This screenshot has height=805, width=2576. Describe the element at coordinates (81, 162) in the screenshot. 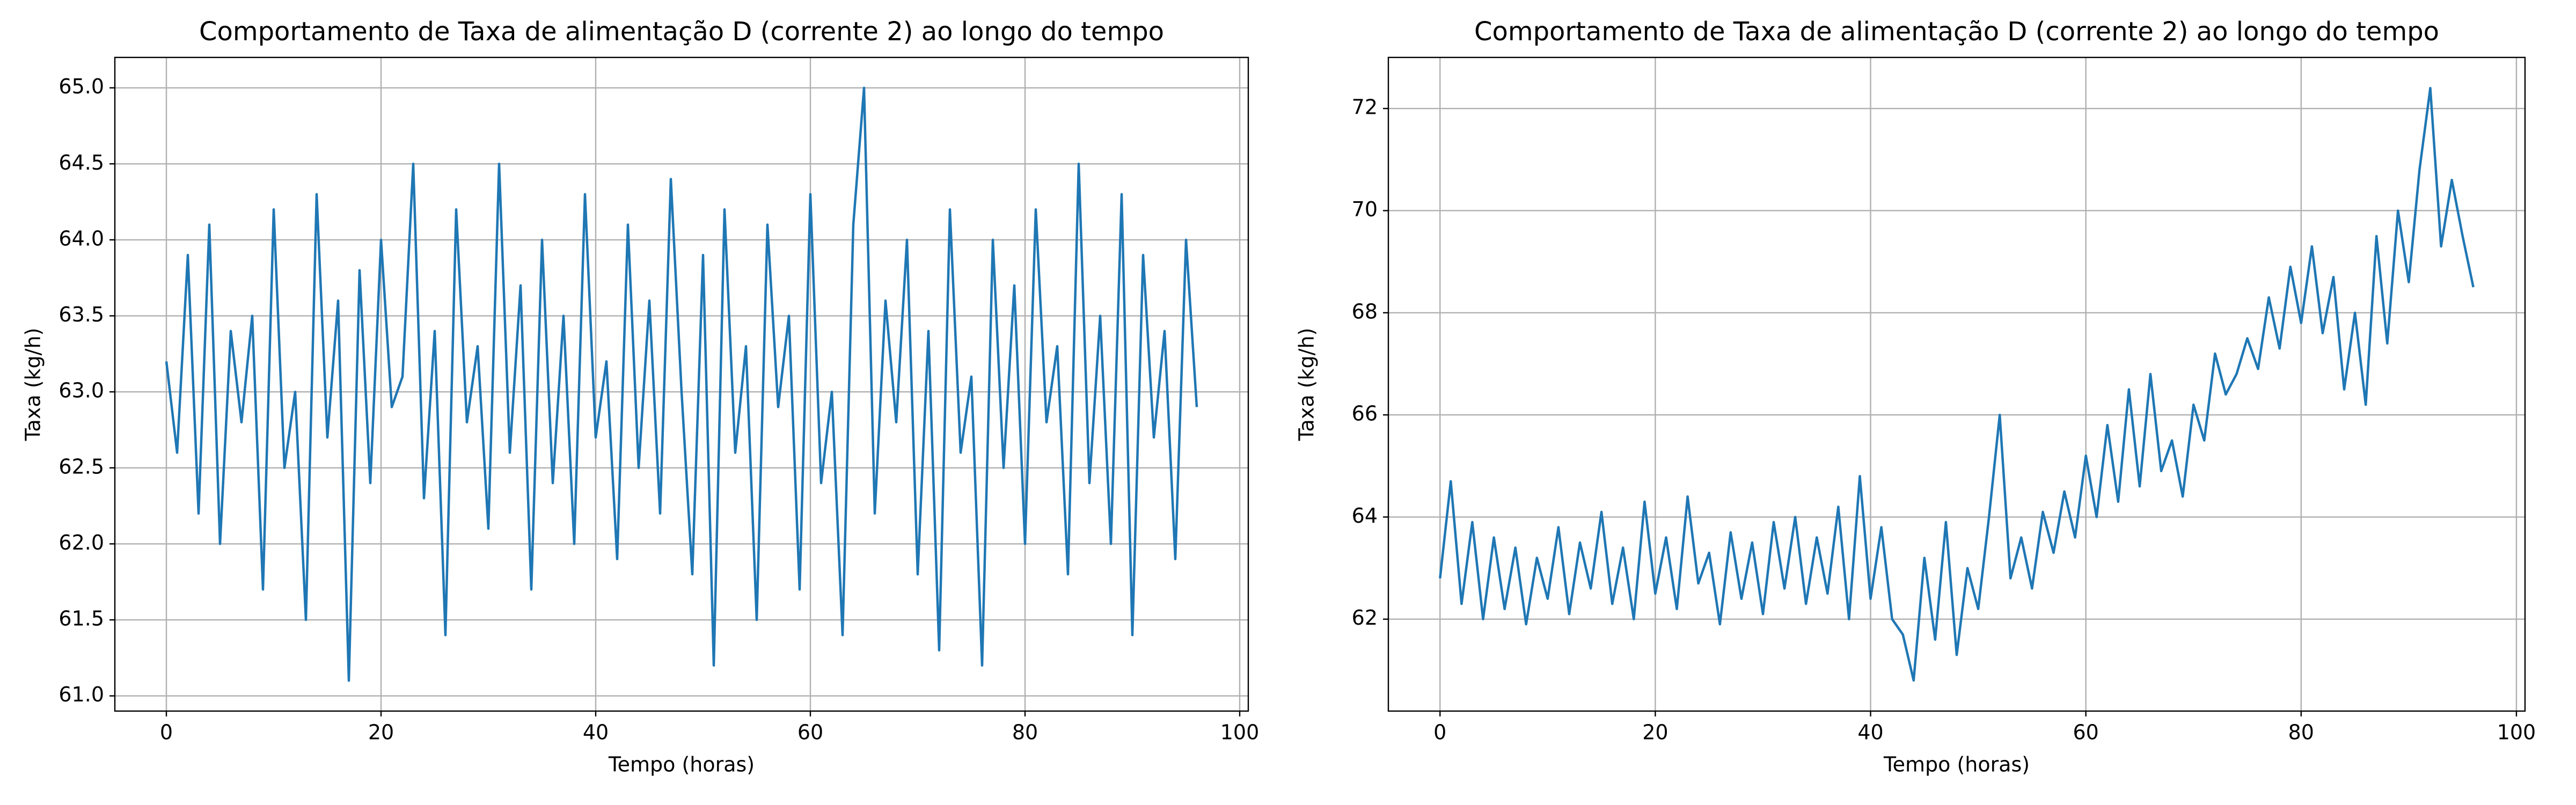

I see `y-tick-label: 64.5` at that location.